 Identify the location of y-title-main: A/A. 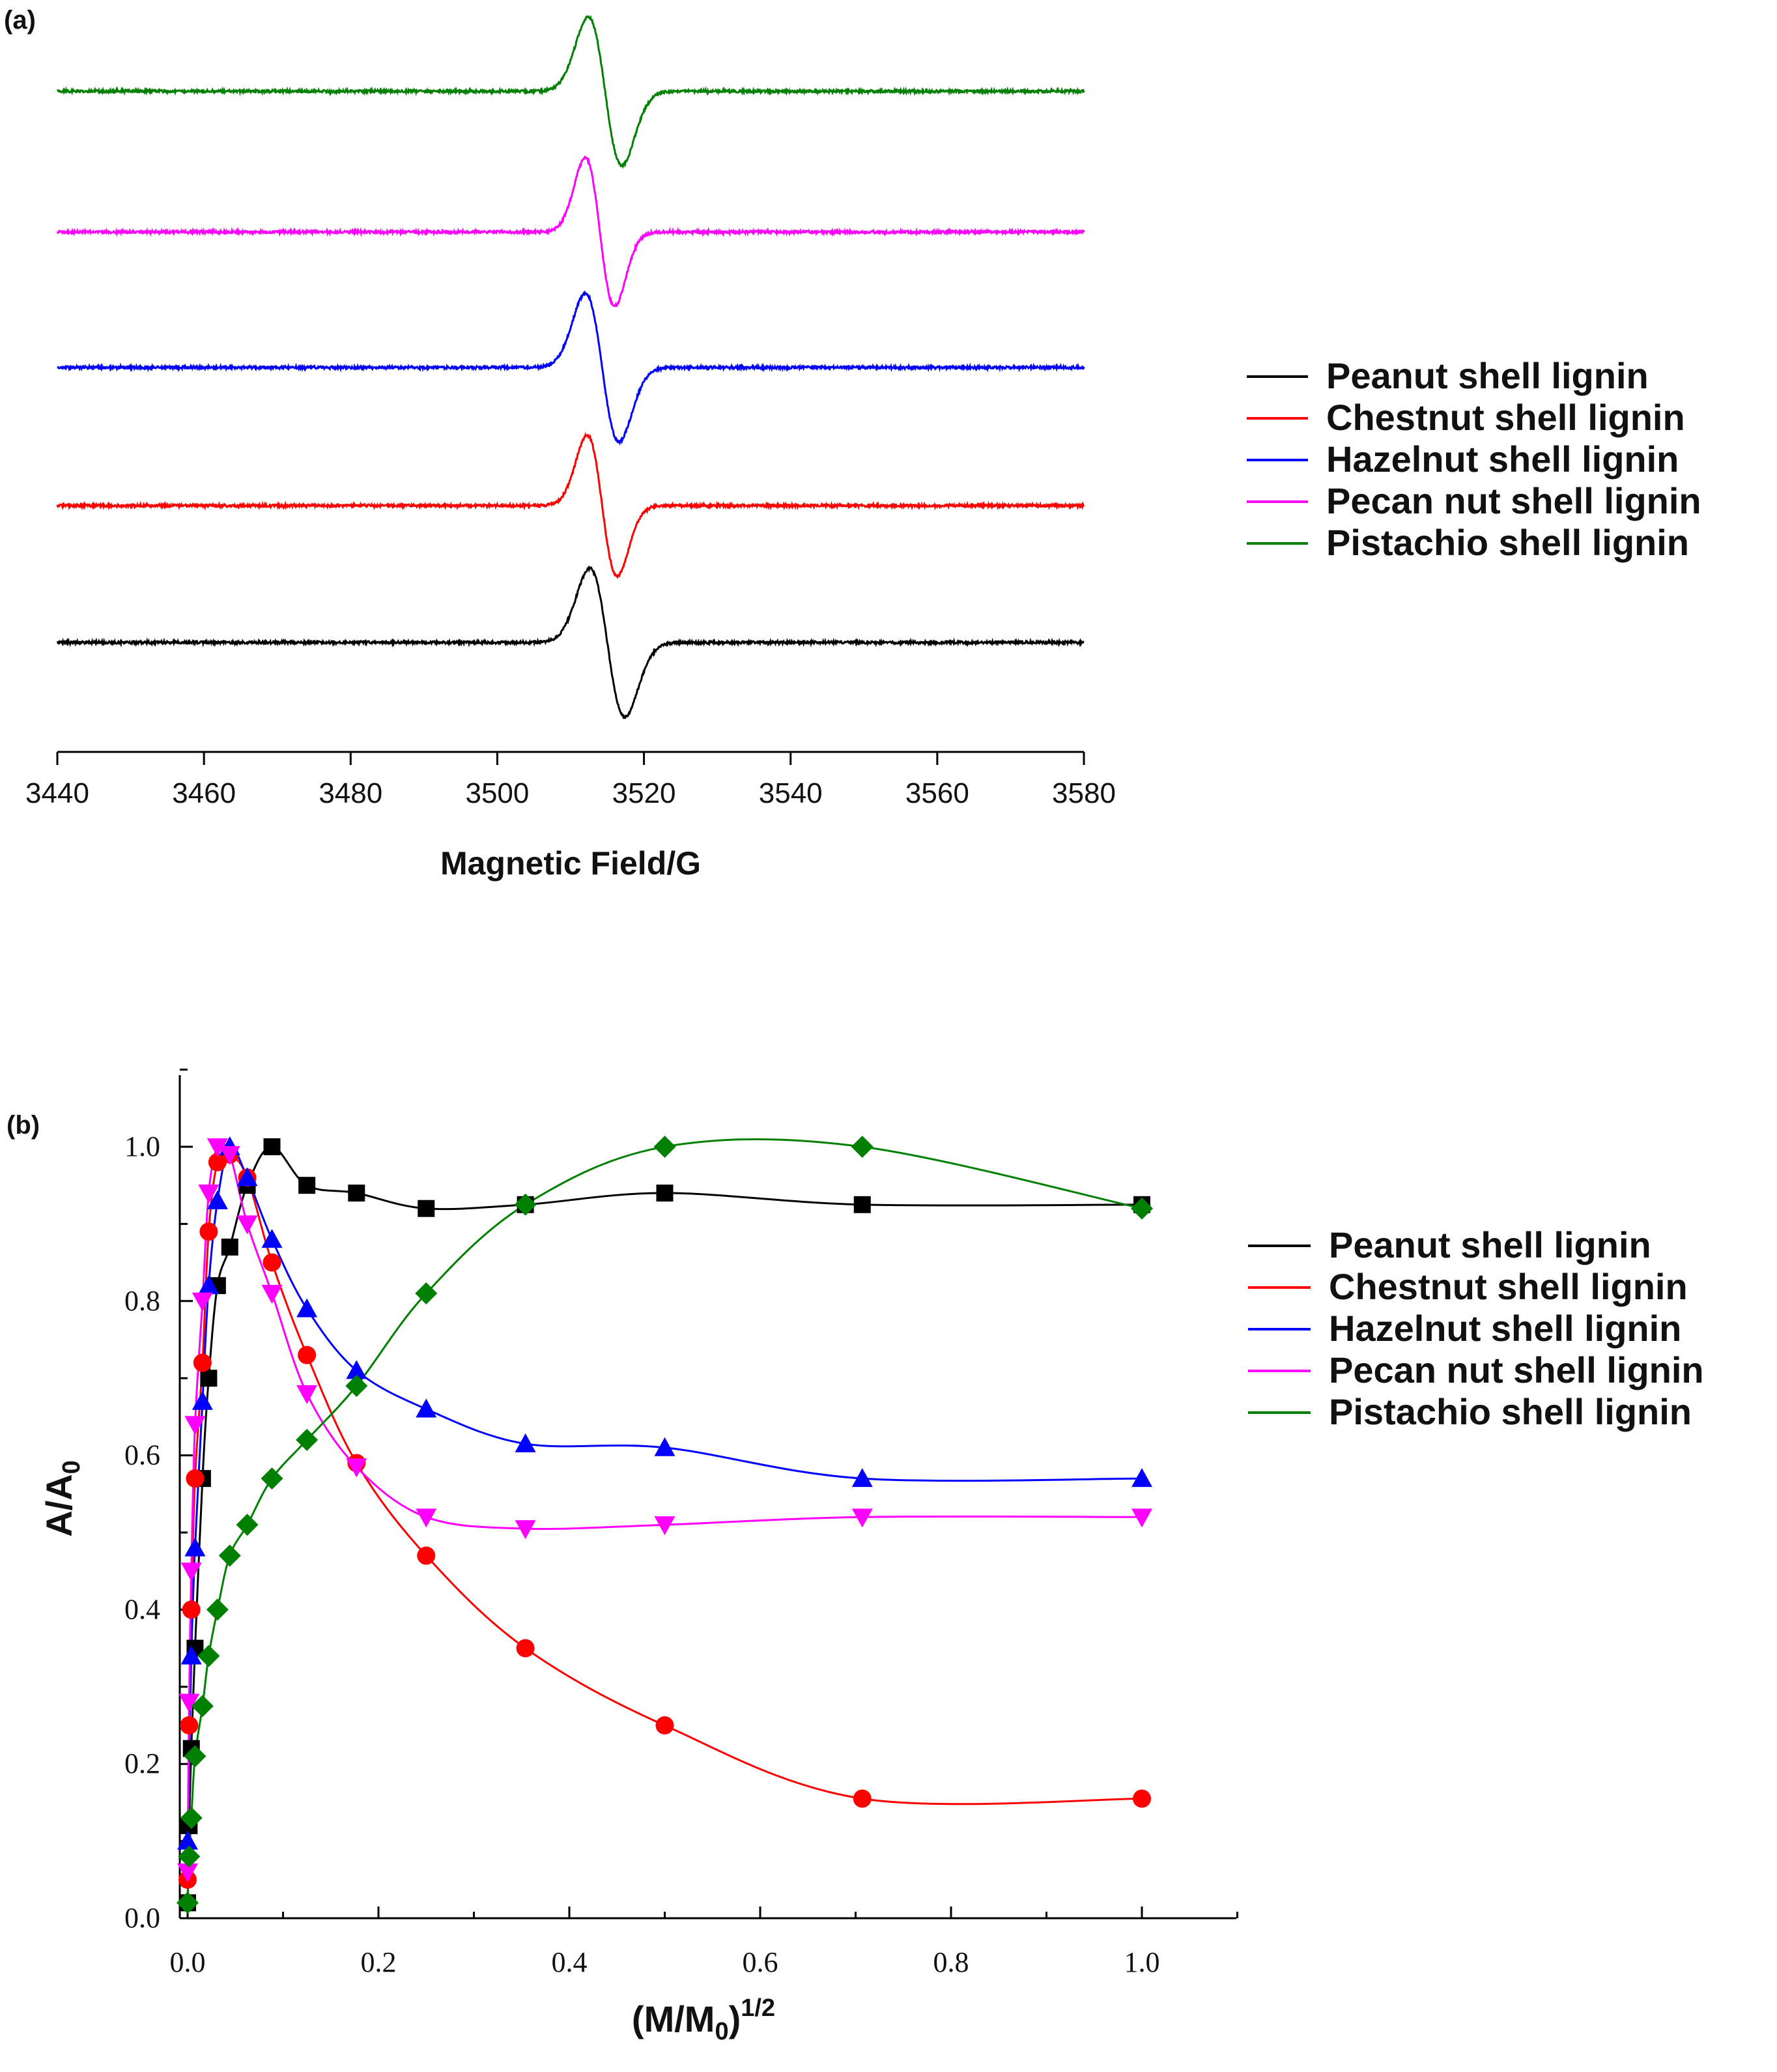
(58, 1505).